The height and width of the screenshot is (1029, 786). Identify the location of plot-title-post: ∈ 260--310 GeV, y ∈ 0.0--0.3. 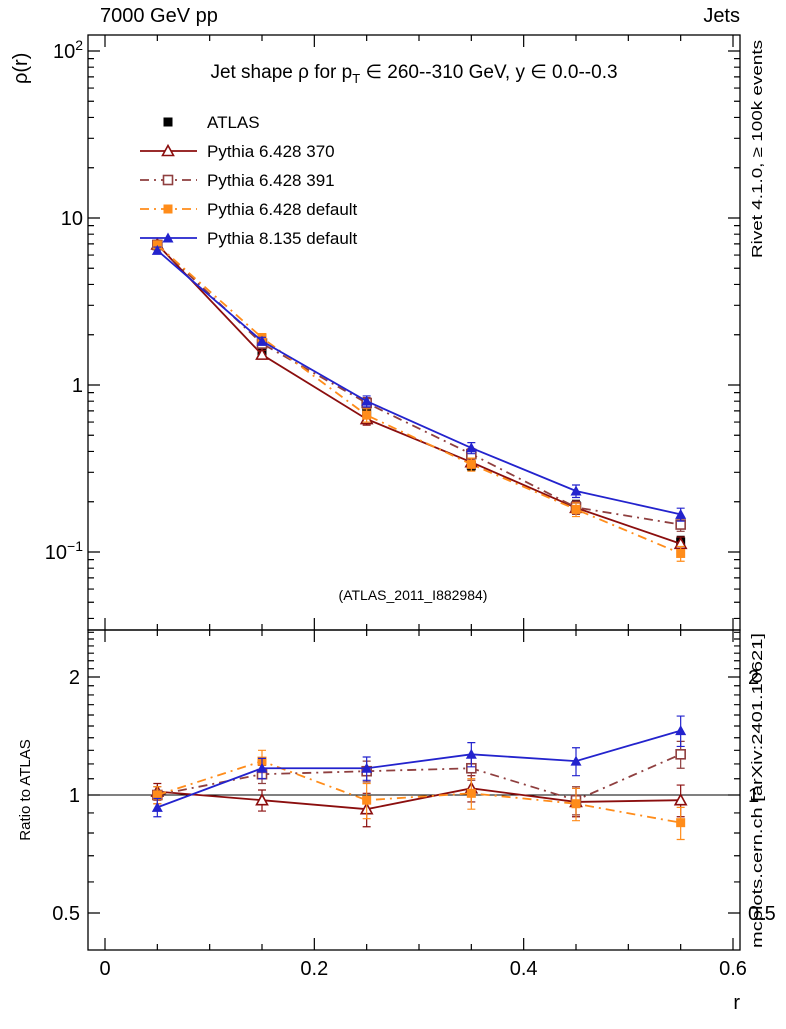
(488, 72).